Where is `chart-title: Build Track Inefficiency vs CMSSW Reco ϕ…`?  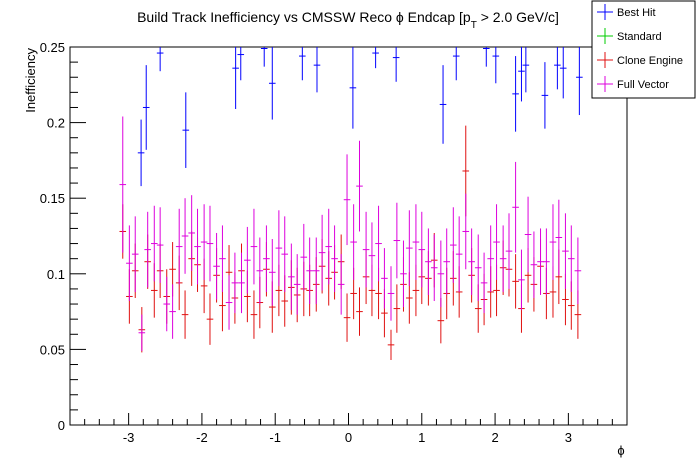 chart-title: Build Track Inefficiency vs CMSSW Reco ϕ… is located at coordinates (348, 20).